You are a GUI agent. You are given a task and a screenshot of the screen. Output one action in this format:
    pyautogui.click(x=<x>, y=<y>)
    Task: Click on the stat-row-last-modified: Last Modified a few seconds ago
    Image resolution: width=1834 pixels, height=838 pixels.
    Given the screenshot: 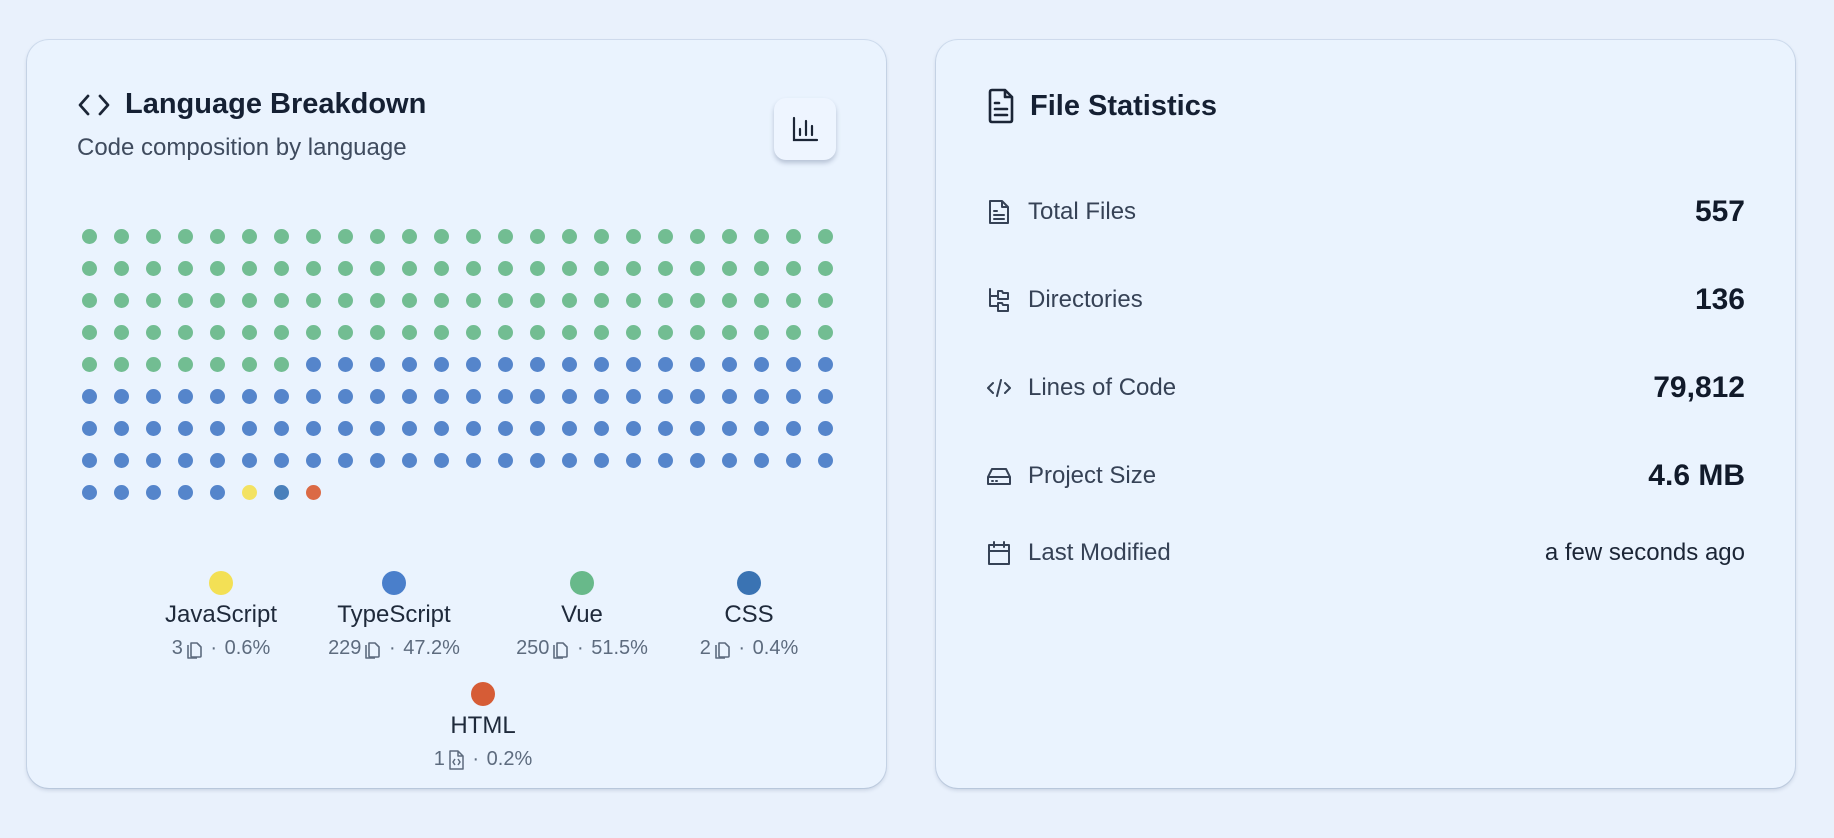 What is the action you would take?
    pyautogui.click(x=1365, y=553)
    